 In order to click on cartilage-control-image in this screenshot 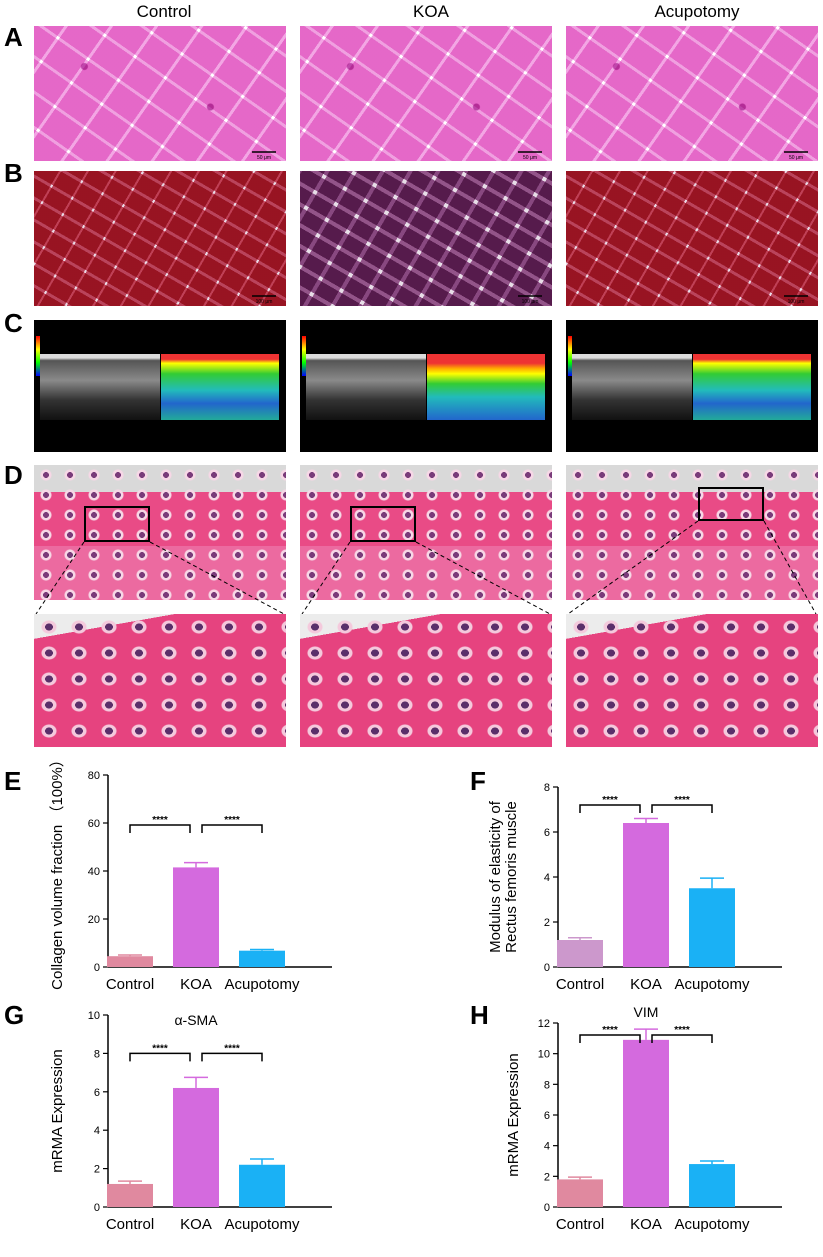, I will do `click(160, 532)`.